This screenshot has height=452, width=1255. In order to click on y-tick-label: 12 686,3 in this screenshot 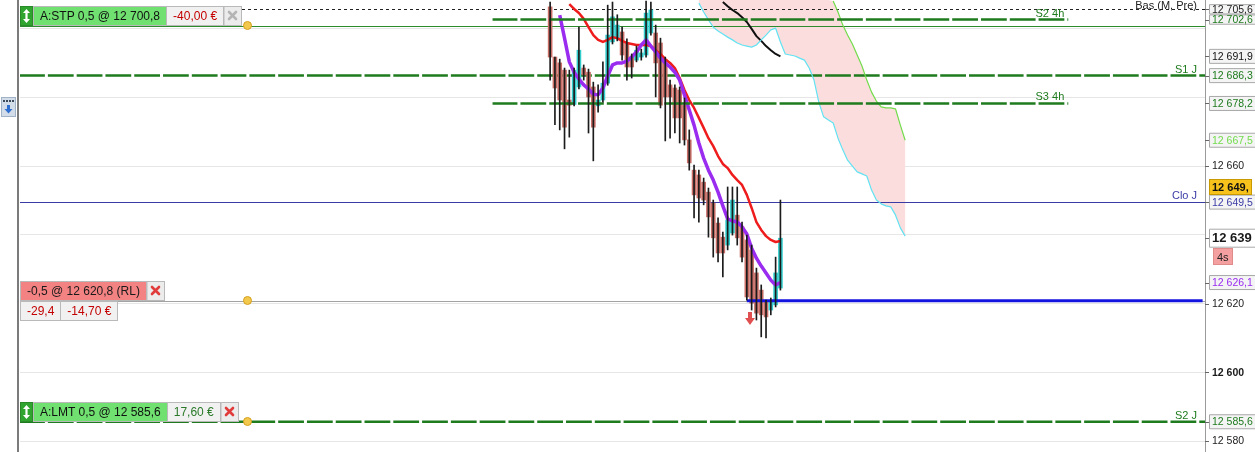, I will do `click(1233, 75)`.